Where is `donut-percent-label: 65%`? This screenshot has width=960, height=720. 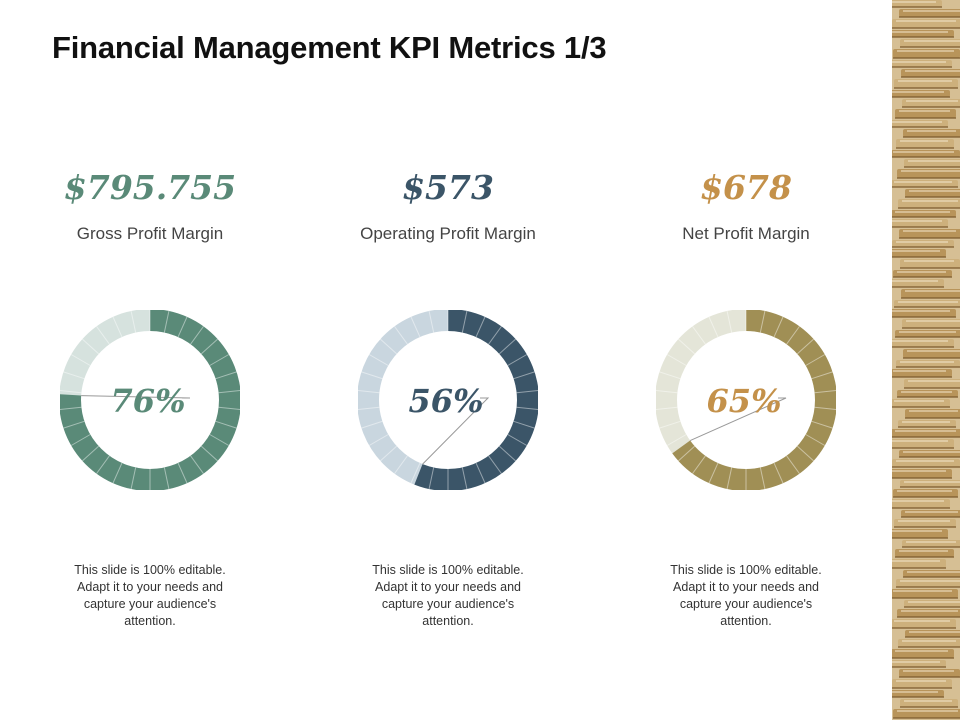 donut-percent-label: 65% is located at coordinates (744, 401).